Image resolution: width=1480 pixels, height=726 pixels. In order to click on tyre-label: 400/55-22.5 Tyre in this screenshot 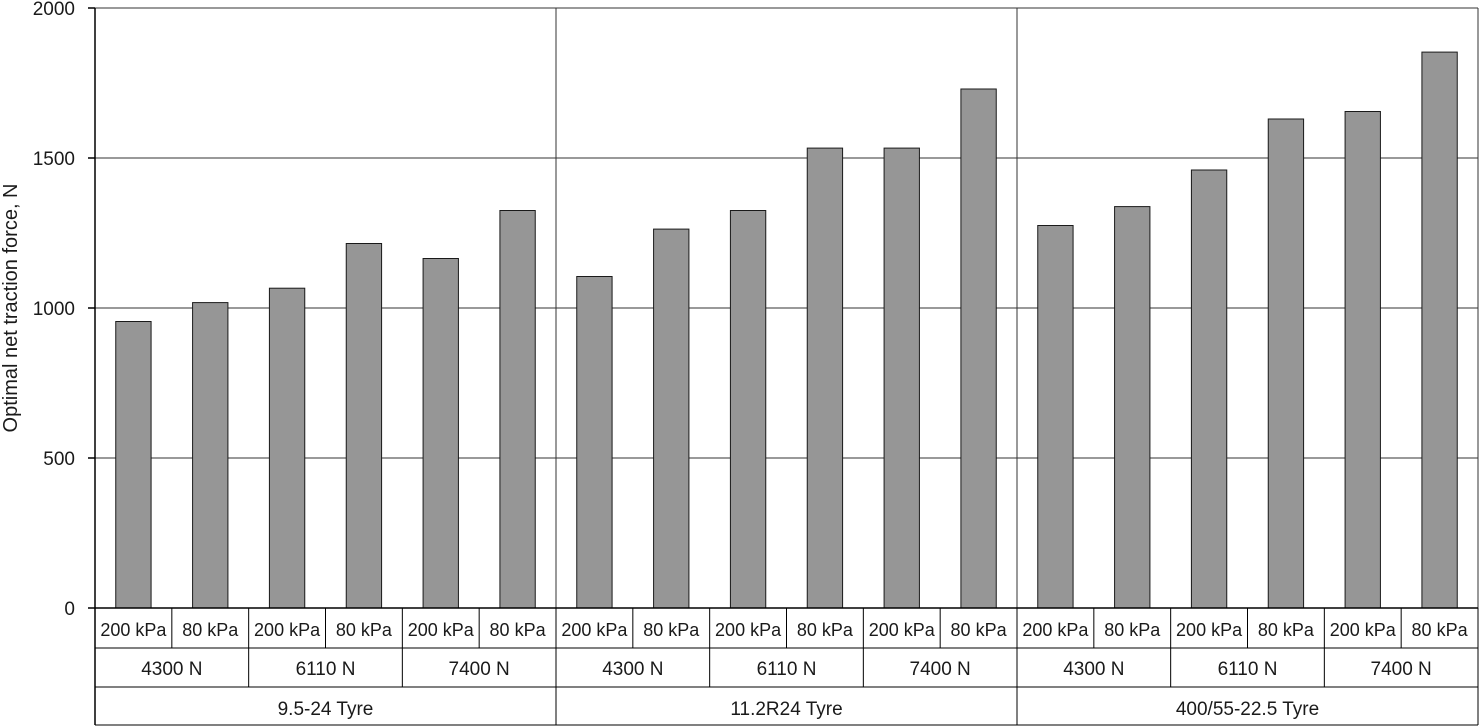, I will do `click(1247, 709)`.